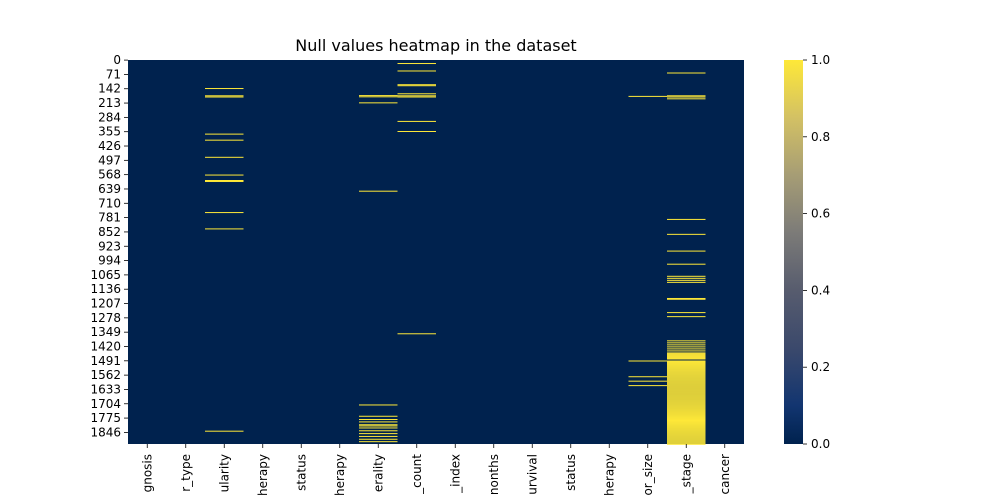 Image resolution: width=1000 pixels, height=500 pixels. I want to click on y-tick-label: 781, so click(109, 218).